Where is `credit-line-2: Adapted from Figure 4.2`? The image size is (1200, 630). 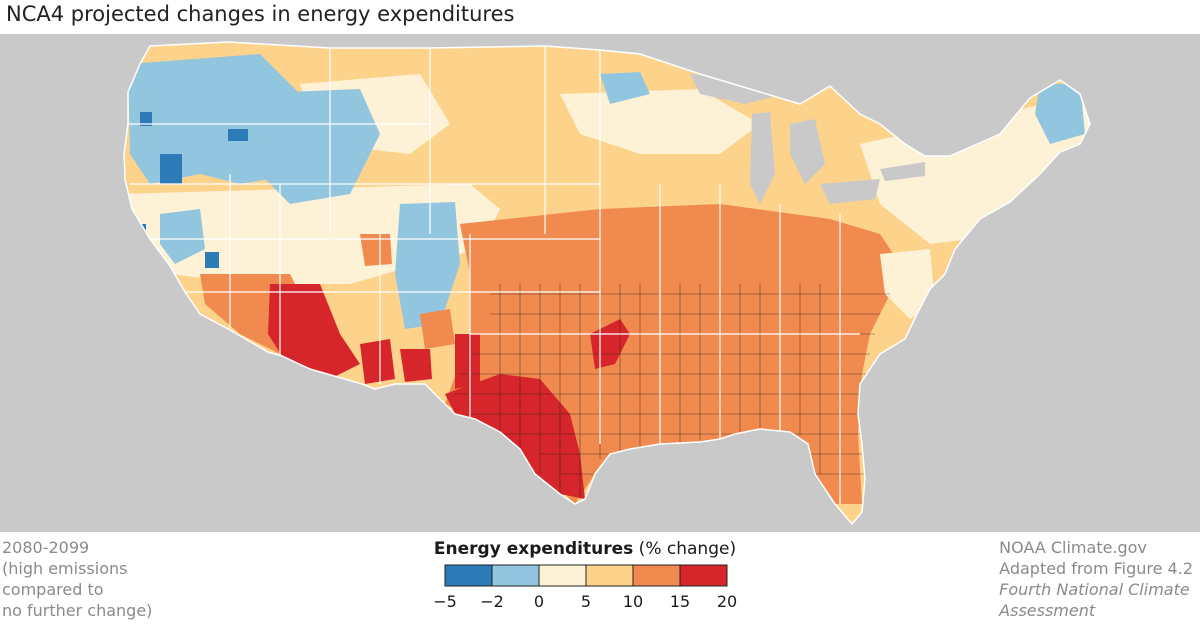
credit-line-2: Adapted from Figure 4.2 is located at coordinates (1096, 568).